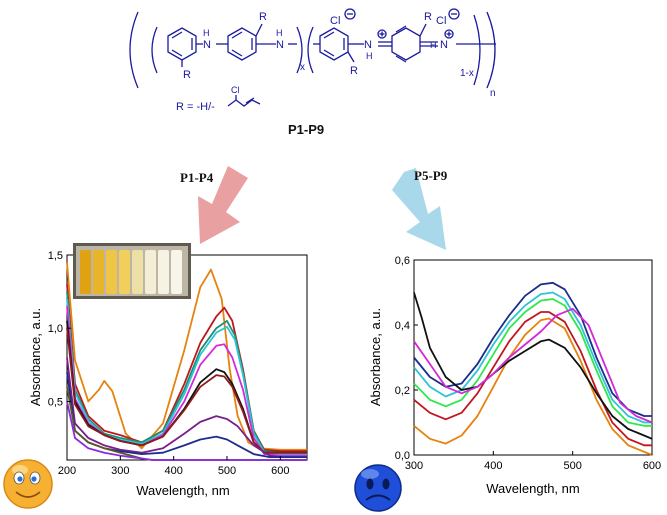 The height and width of the screenshot is (515, 667). What do you see at coordinates (402, 261) in the screenshot?
I see `y-tick-label: 0,6` at bounding box center [402, 261].